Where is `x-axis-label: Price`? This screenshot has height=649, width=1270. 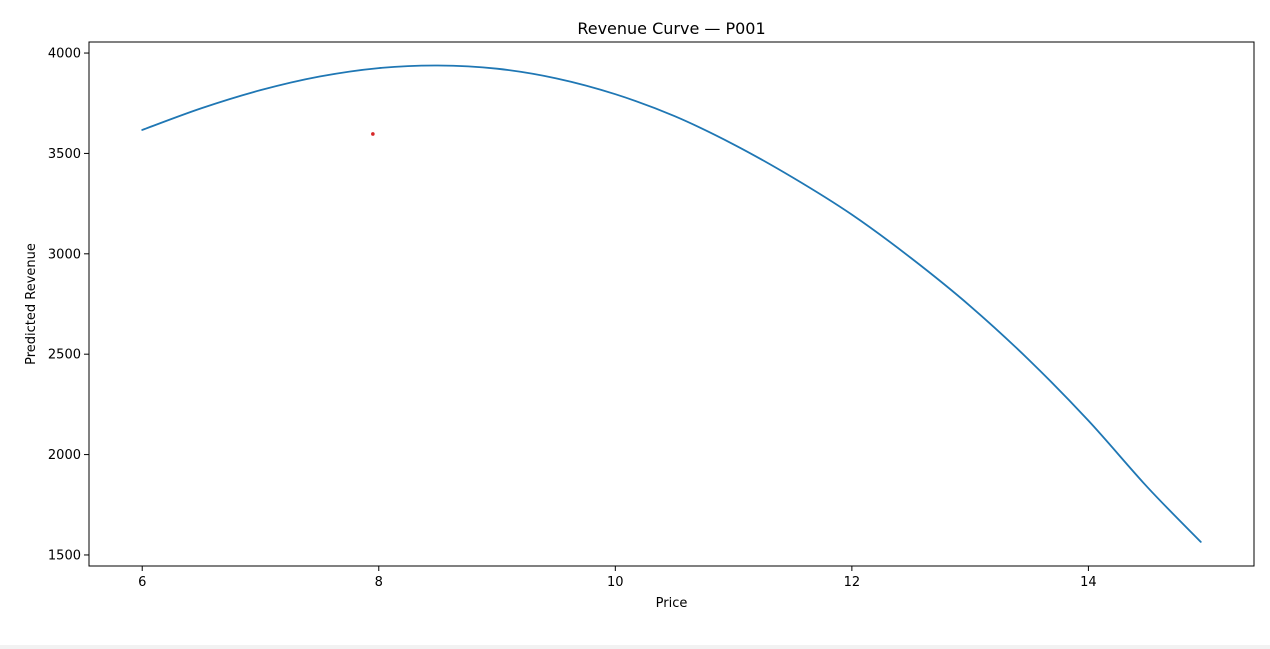
x-axis-label: Price is located at coordinates (672, 603).